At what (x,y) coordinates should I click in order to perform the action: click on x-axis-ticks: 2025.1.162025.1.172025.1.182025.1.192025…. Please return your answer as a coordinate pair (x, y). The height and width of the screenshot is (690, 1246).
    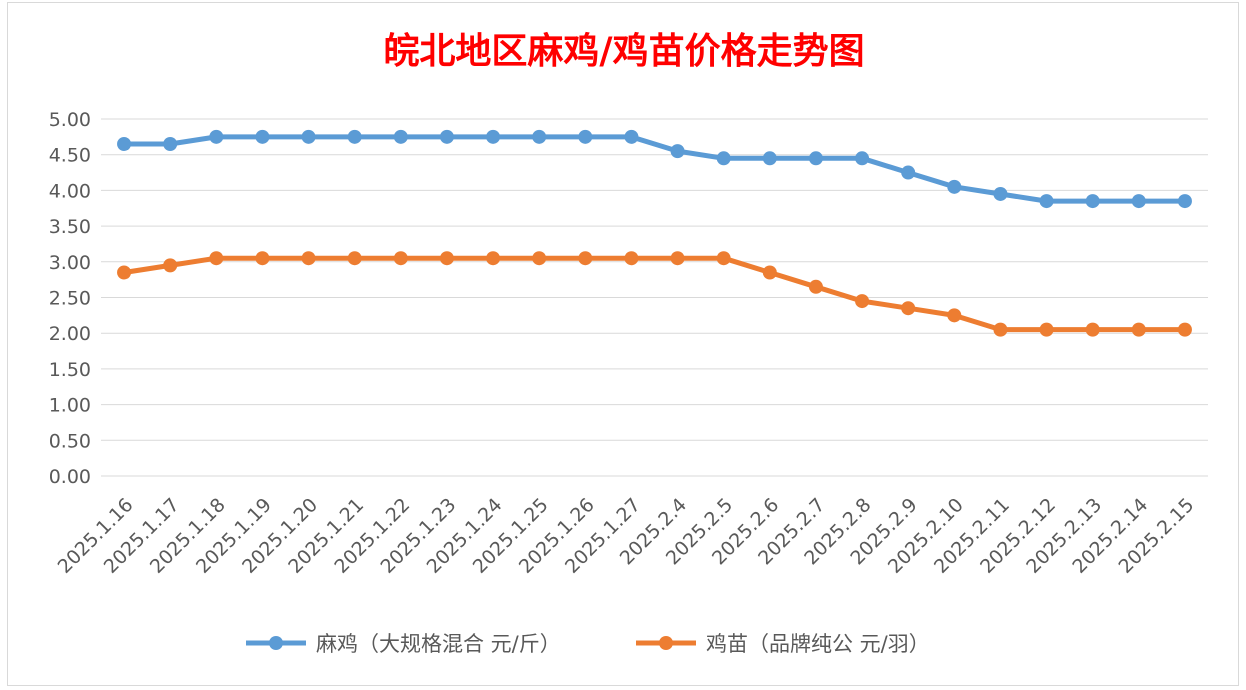
    Looking at the image, I should click on (626, 536).